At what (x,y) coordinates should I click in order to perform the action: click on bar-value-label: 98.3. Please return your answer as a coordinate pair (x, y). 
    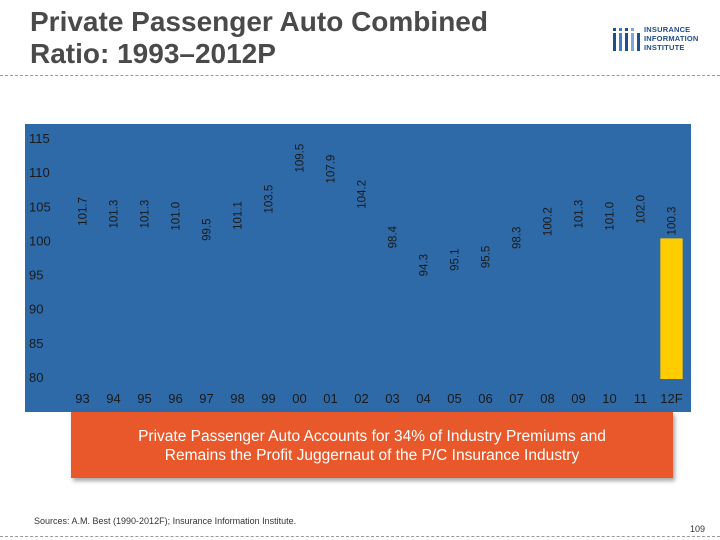
    Looking at the image, I should click on (518, 238).